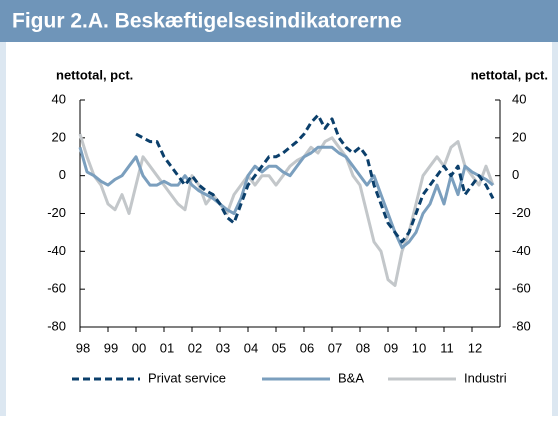 The height and width of the screenshot is (421, 558). What do you see at coordinates (139, 347) in the screenshot?
I see `x-tick-label: 00` at bounding box center [139, 347].